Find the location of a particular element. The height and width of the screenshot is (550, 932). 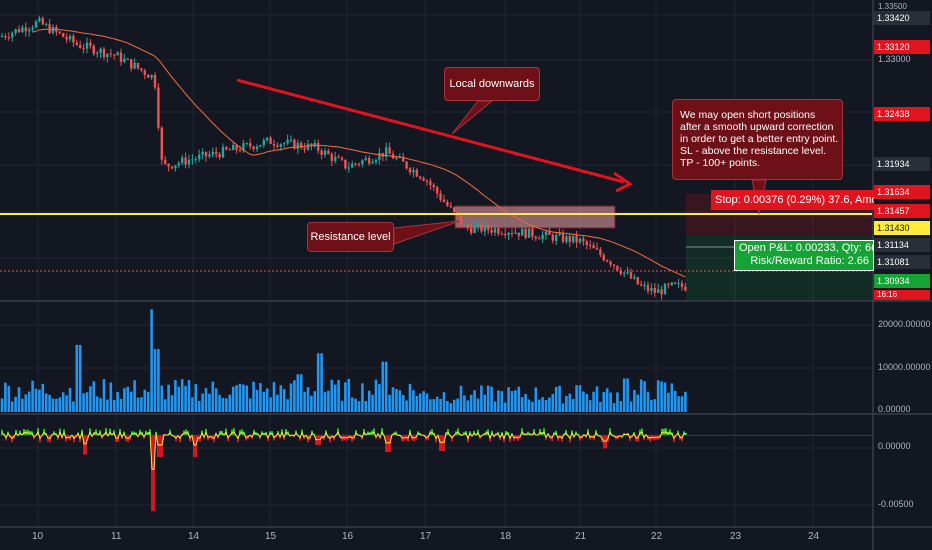

callout-resistance-level: Resistance level is located at coordinates (350, 237).